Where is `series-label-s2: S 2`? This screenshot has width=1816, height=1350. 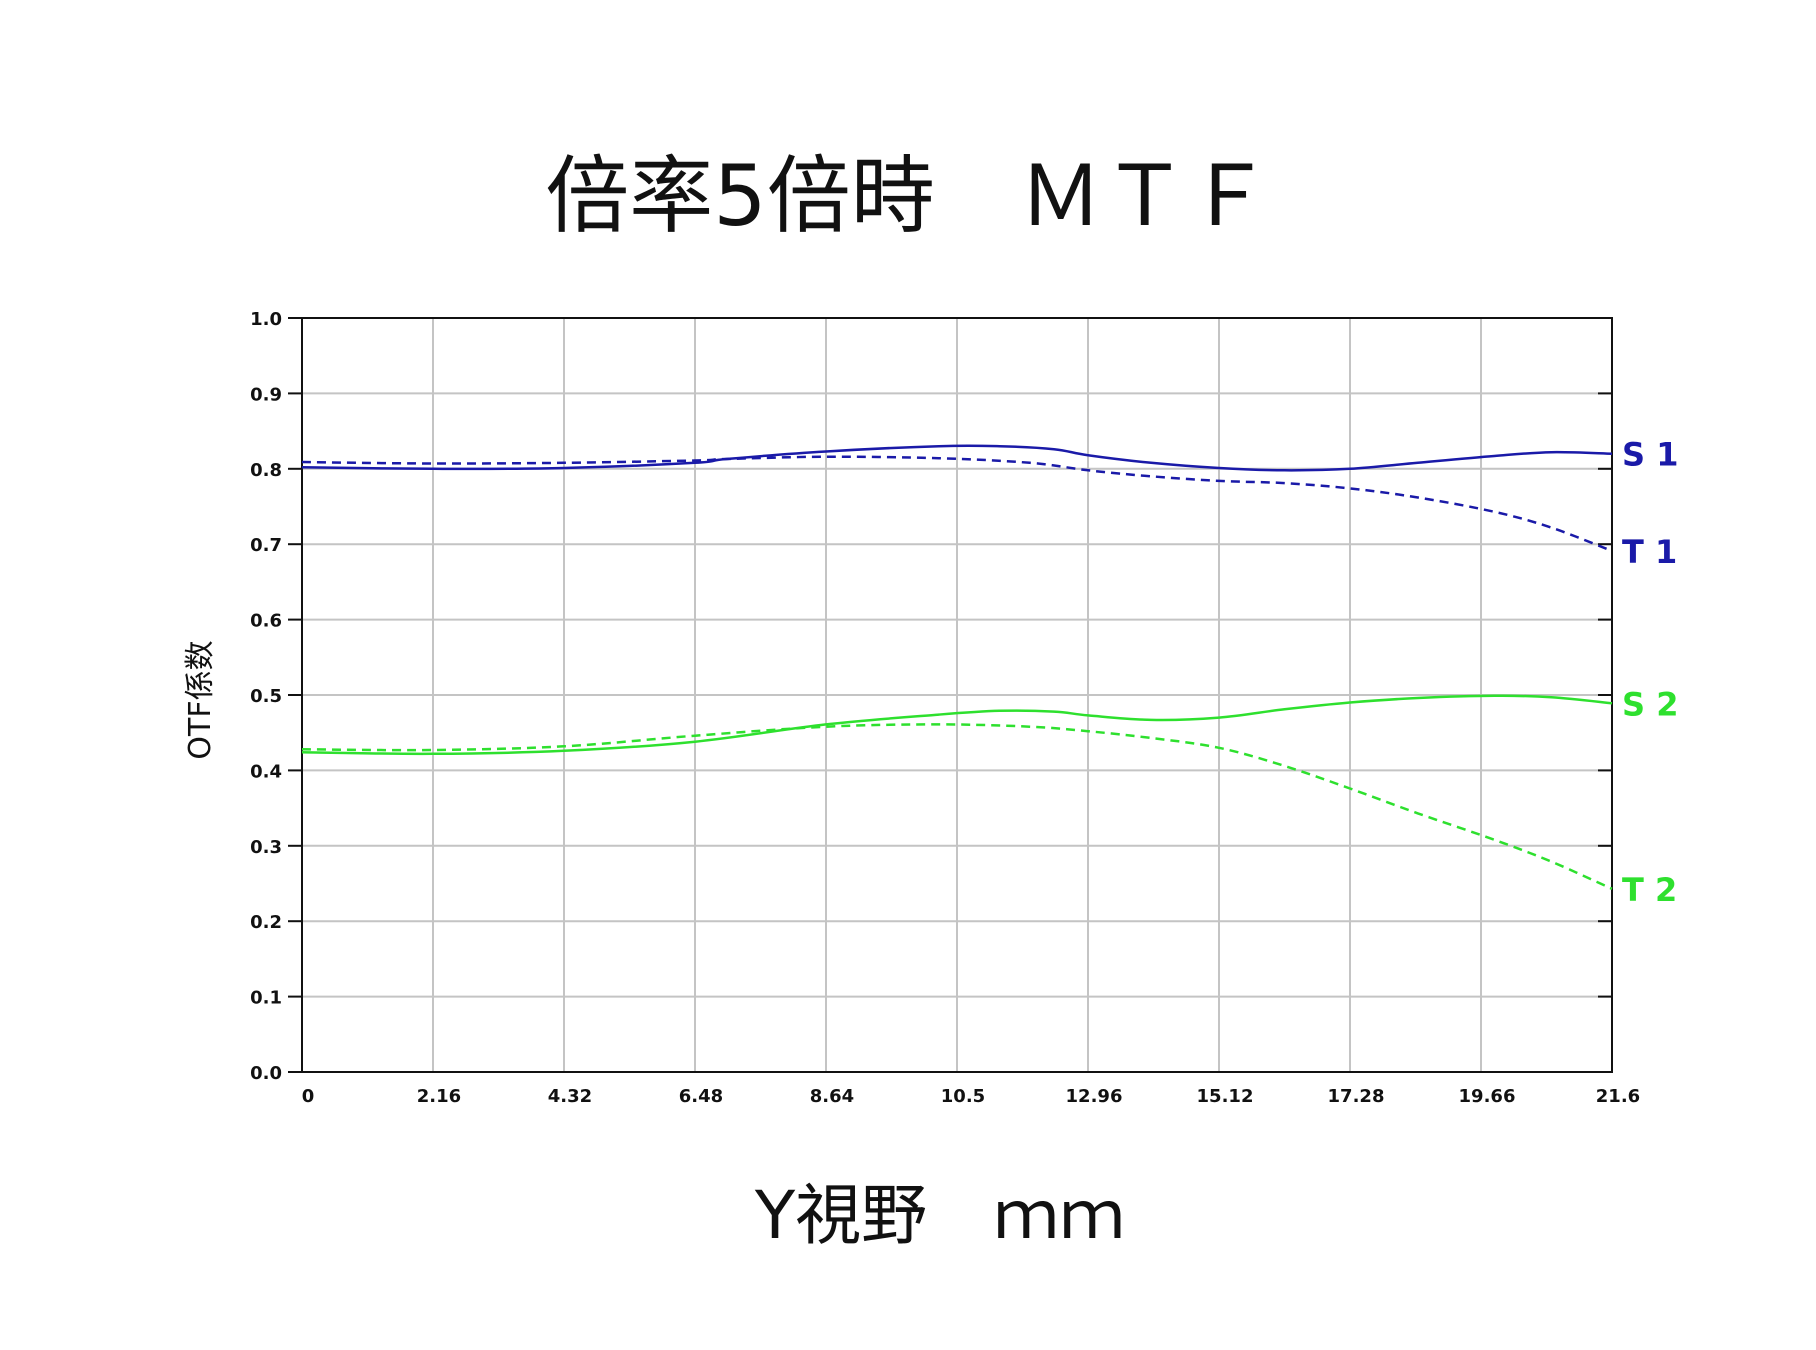 series-label-s2: S 2 is located at coordinates (1650, 704).